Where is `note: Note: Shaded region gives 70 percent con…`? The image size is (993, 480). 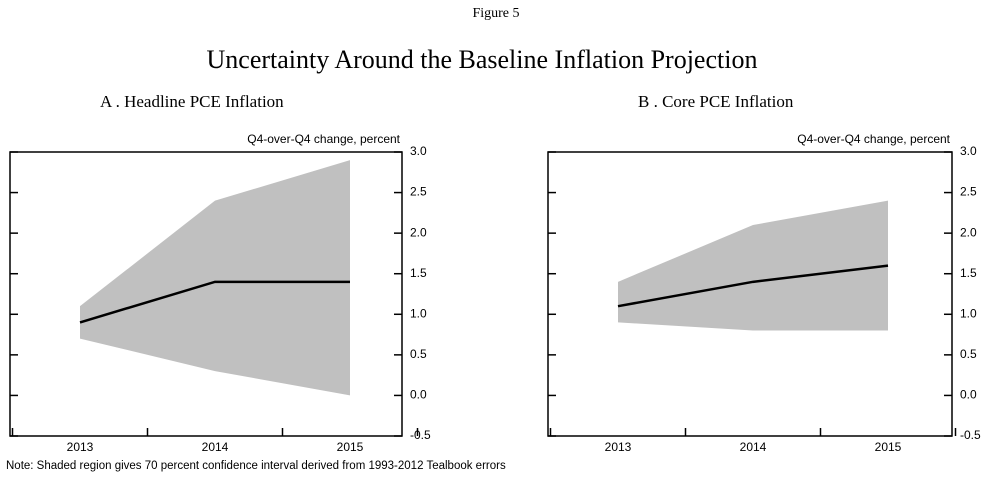 note: Note: Shaded region gives 70 percent con… is located at coordinates (256, 466).